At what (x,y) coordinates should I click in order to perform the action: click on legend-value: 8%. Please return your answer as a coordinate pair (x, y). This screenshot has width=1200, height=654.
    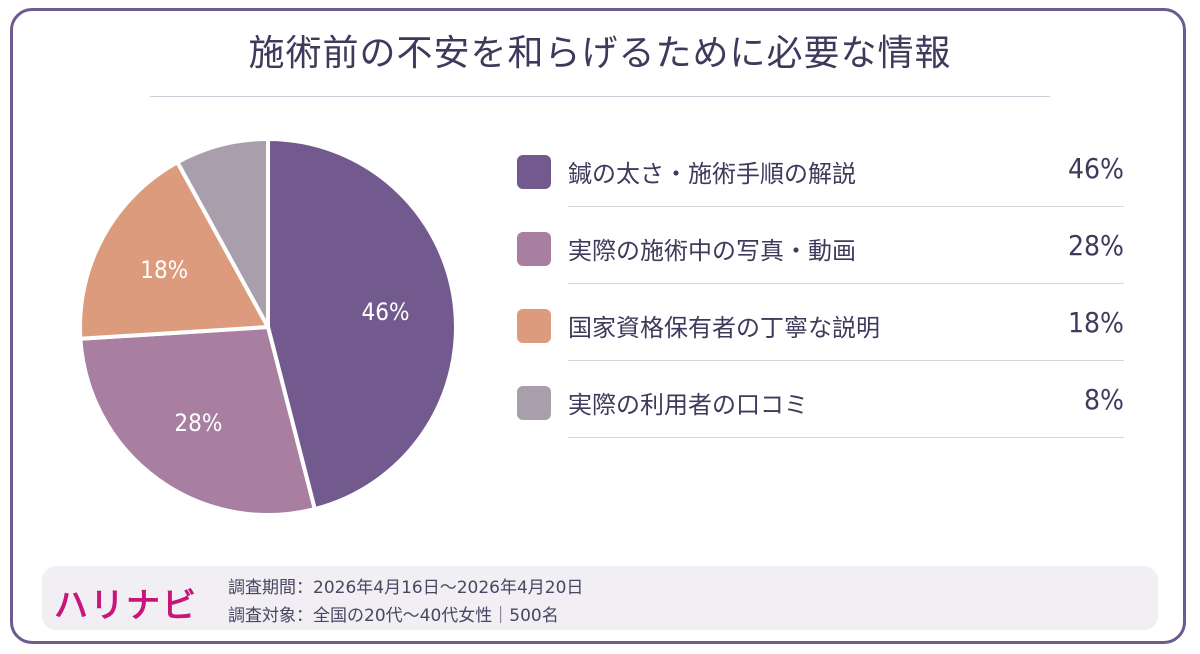
    Looking at the image, I should click on (1104, 399).